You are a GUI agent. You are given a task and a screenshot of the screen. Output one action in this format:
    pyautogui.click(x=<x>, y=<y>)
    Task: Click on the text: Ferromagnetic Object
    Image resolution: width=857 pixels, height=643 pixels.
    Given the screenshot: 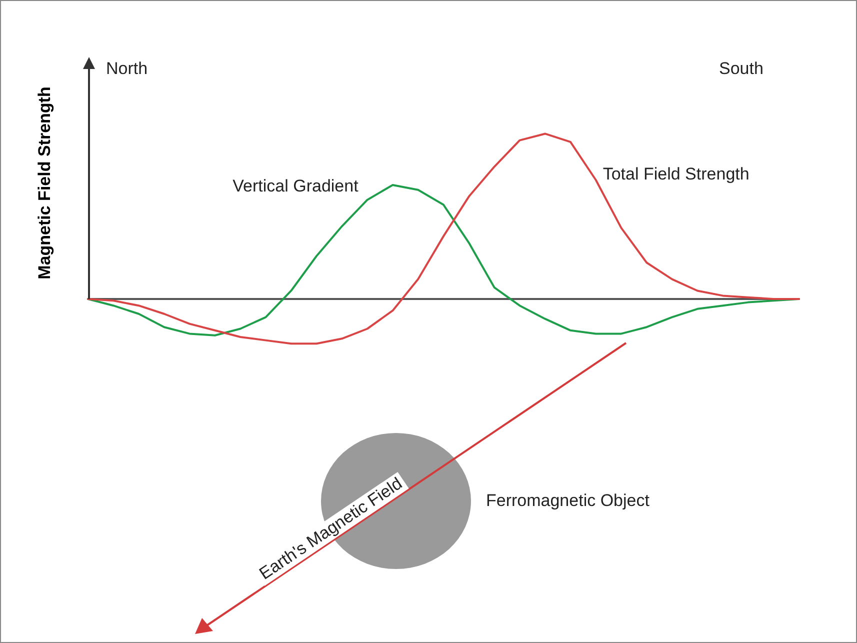 What is the action you would take?
    pyautogui.click(x=568, y=501)
    